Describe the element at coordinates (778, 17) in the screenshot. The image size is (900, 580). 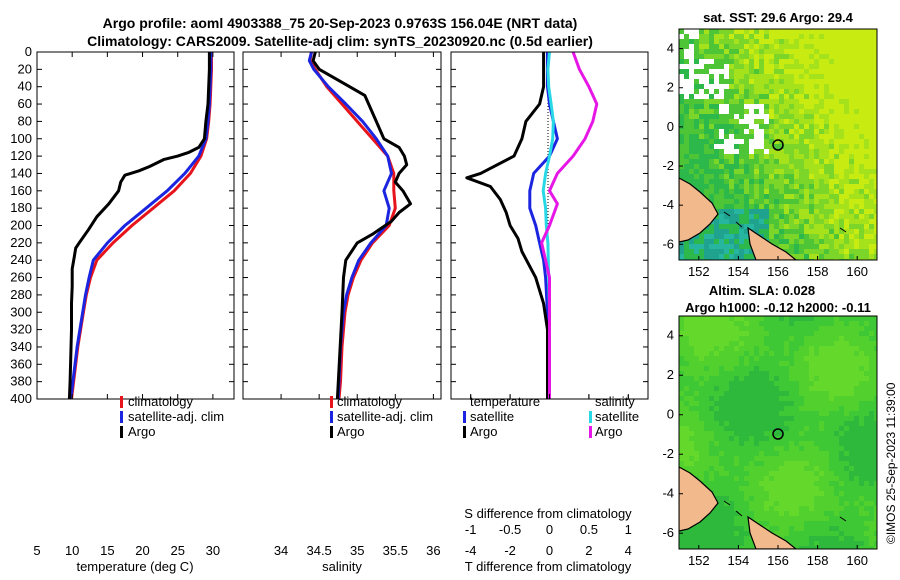
I see `sst-map-title: sat. SST: 29.6 Argo: 29.4` at that location.